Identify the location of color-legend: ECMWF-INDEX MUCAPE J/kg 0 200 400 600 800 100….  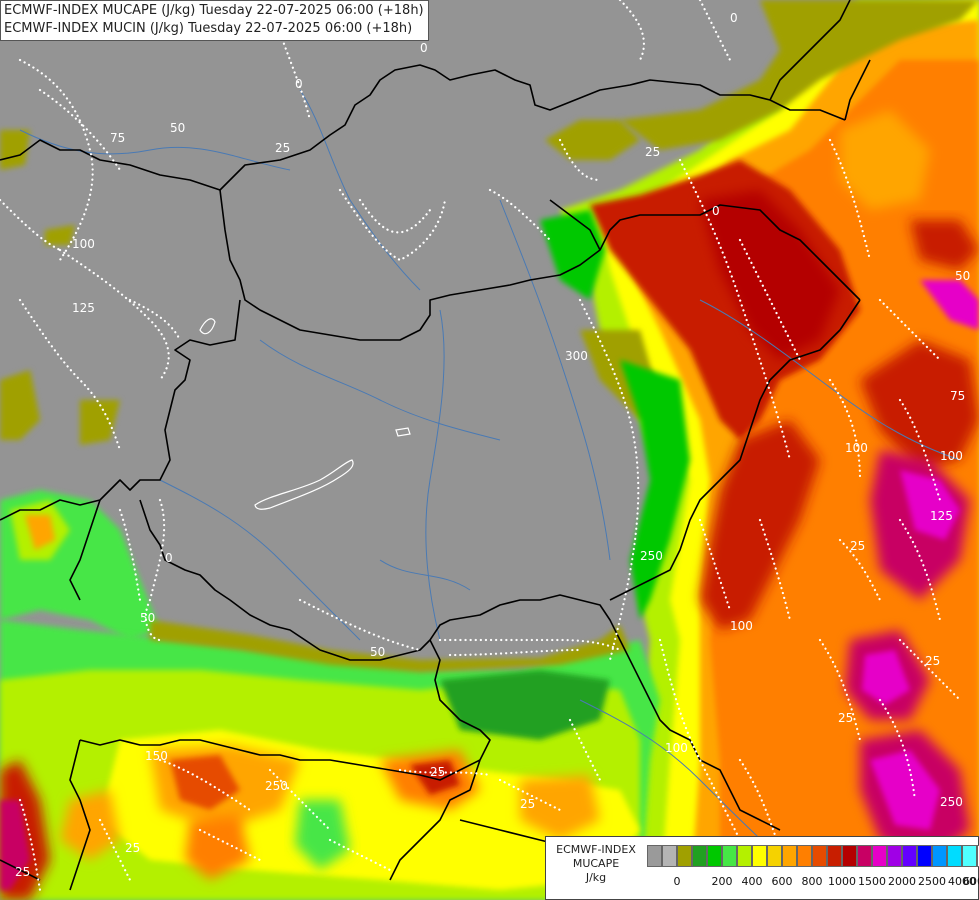
(762, 868).